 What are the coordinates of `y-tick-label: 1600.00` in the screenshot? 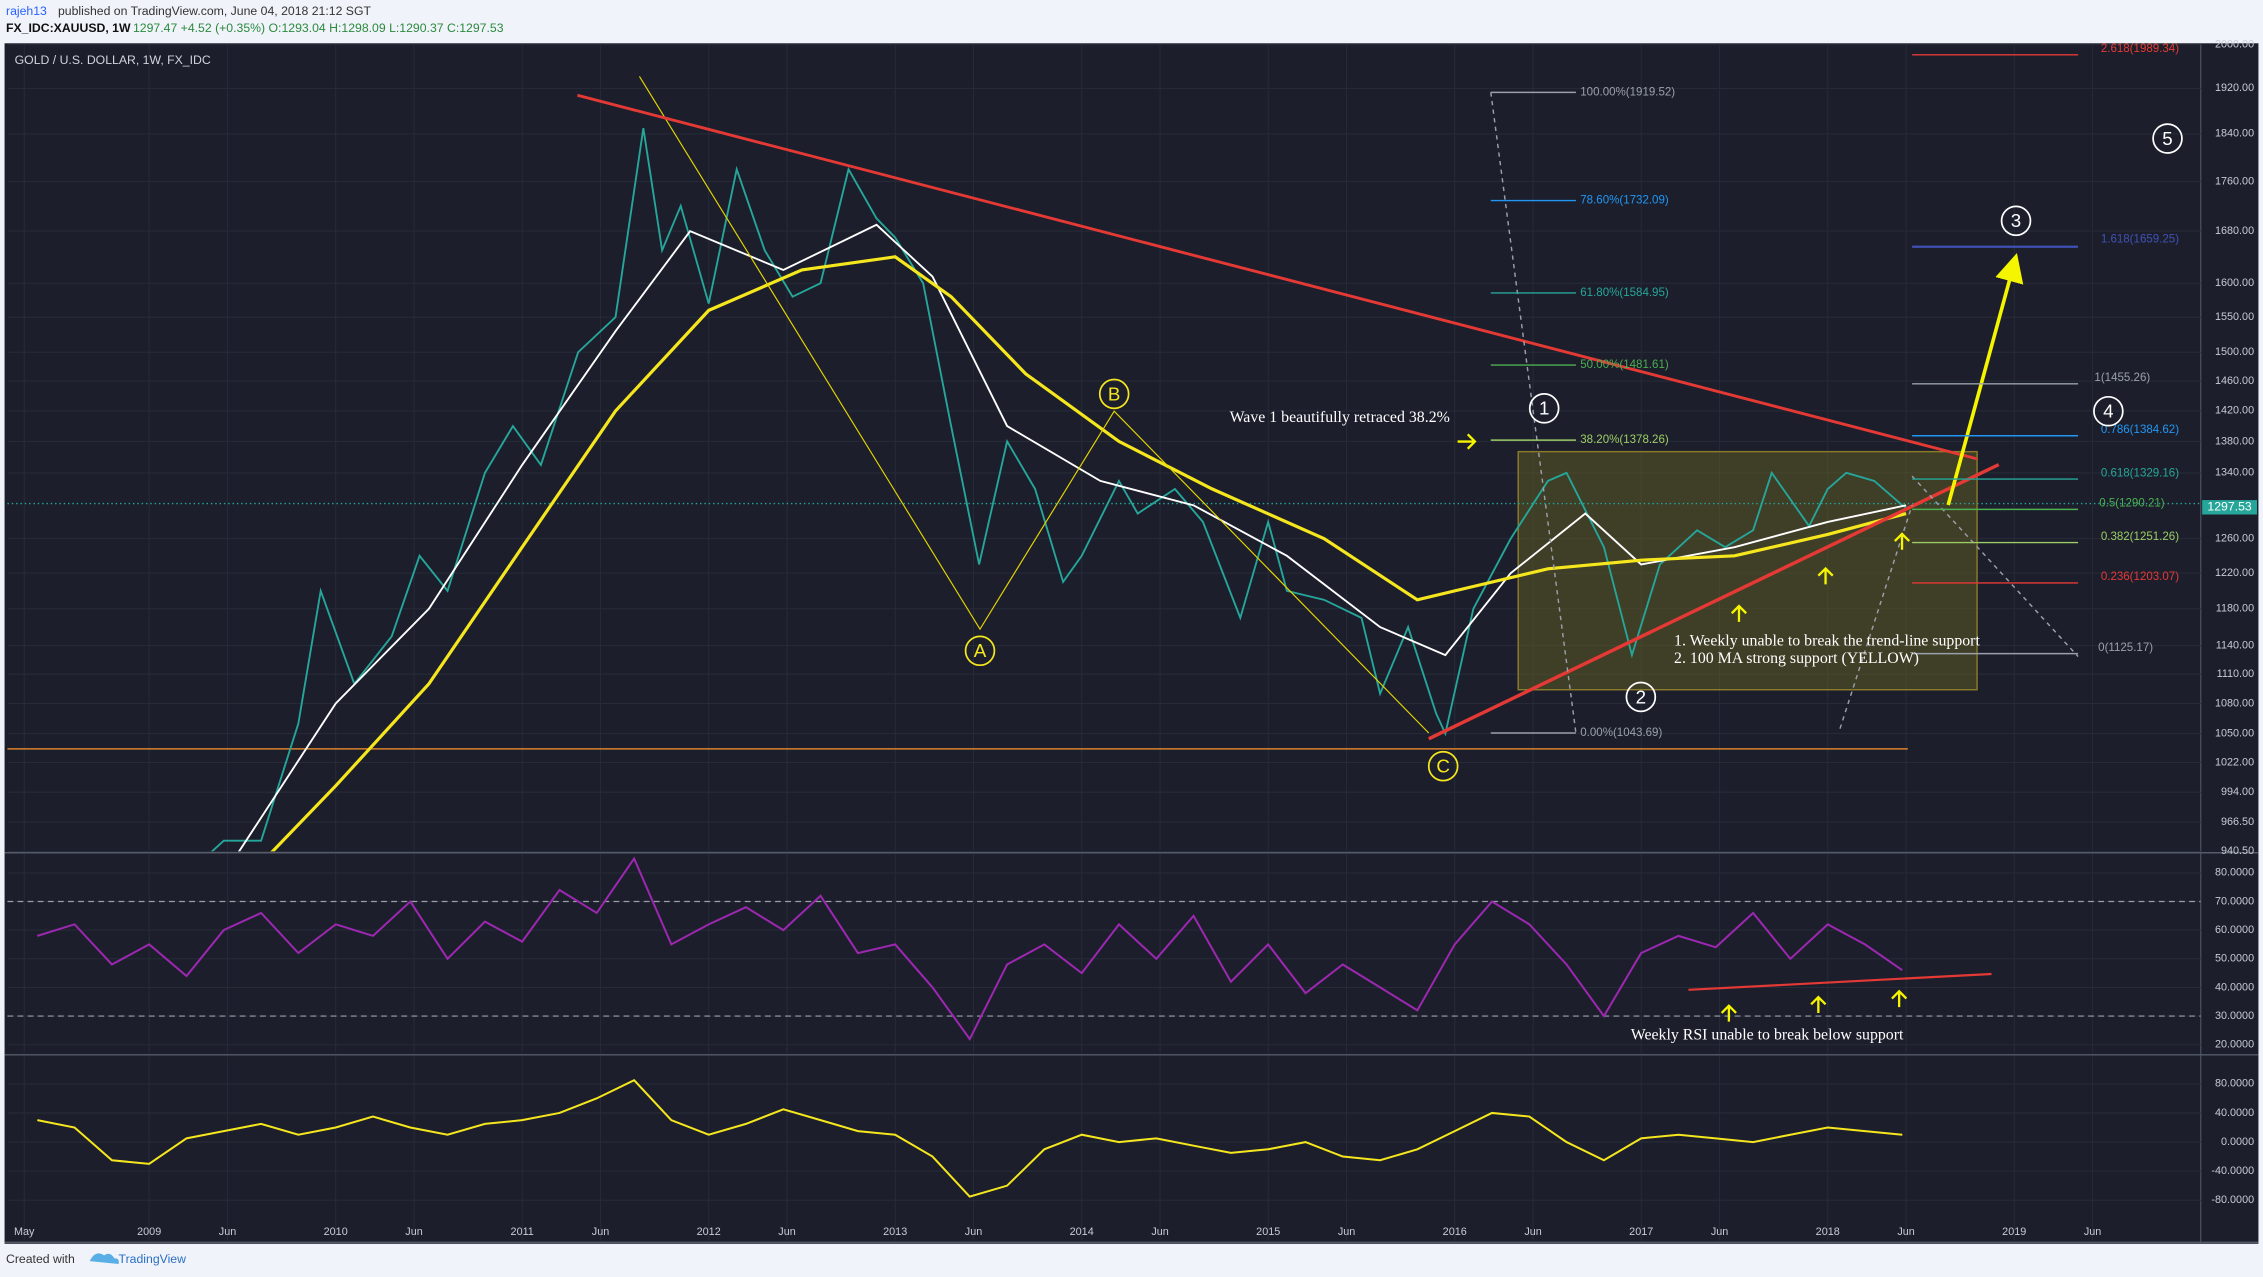 It's located at (2234, 283).